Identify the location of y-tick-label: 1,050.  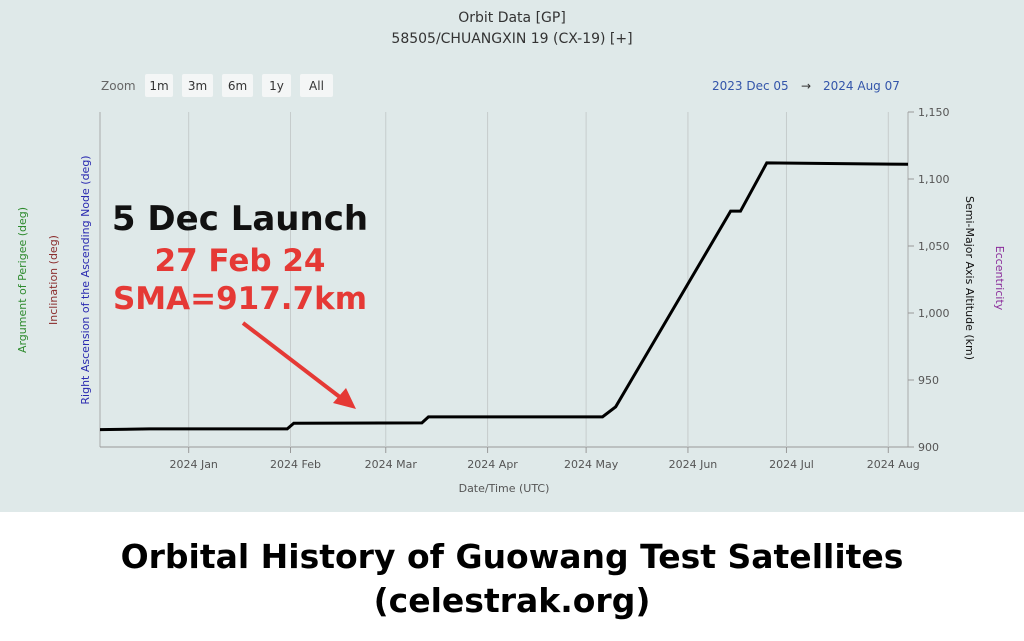
(934, 246).